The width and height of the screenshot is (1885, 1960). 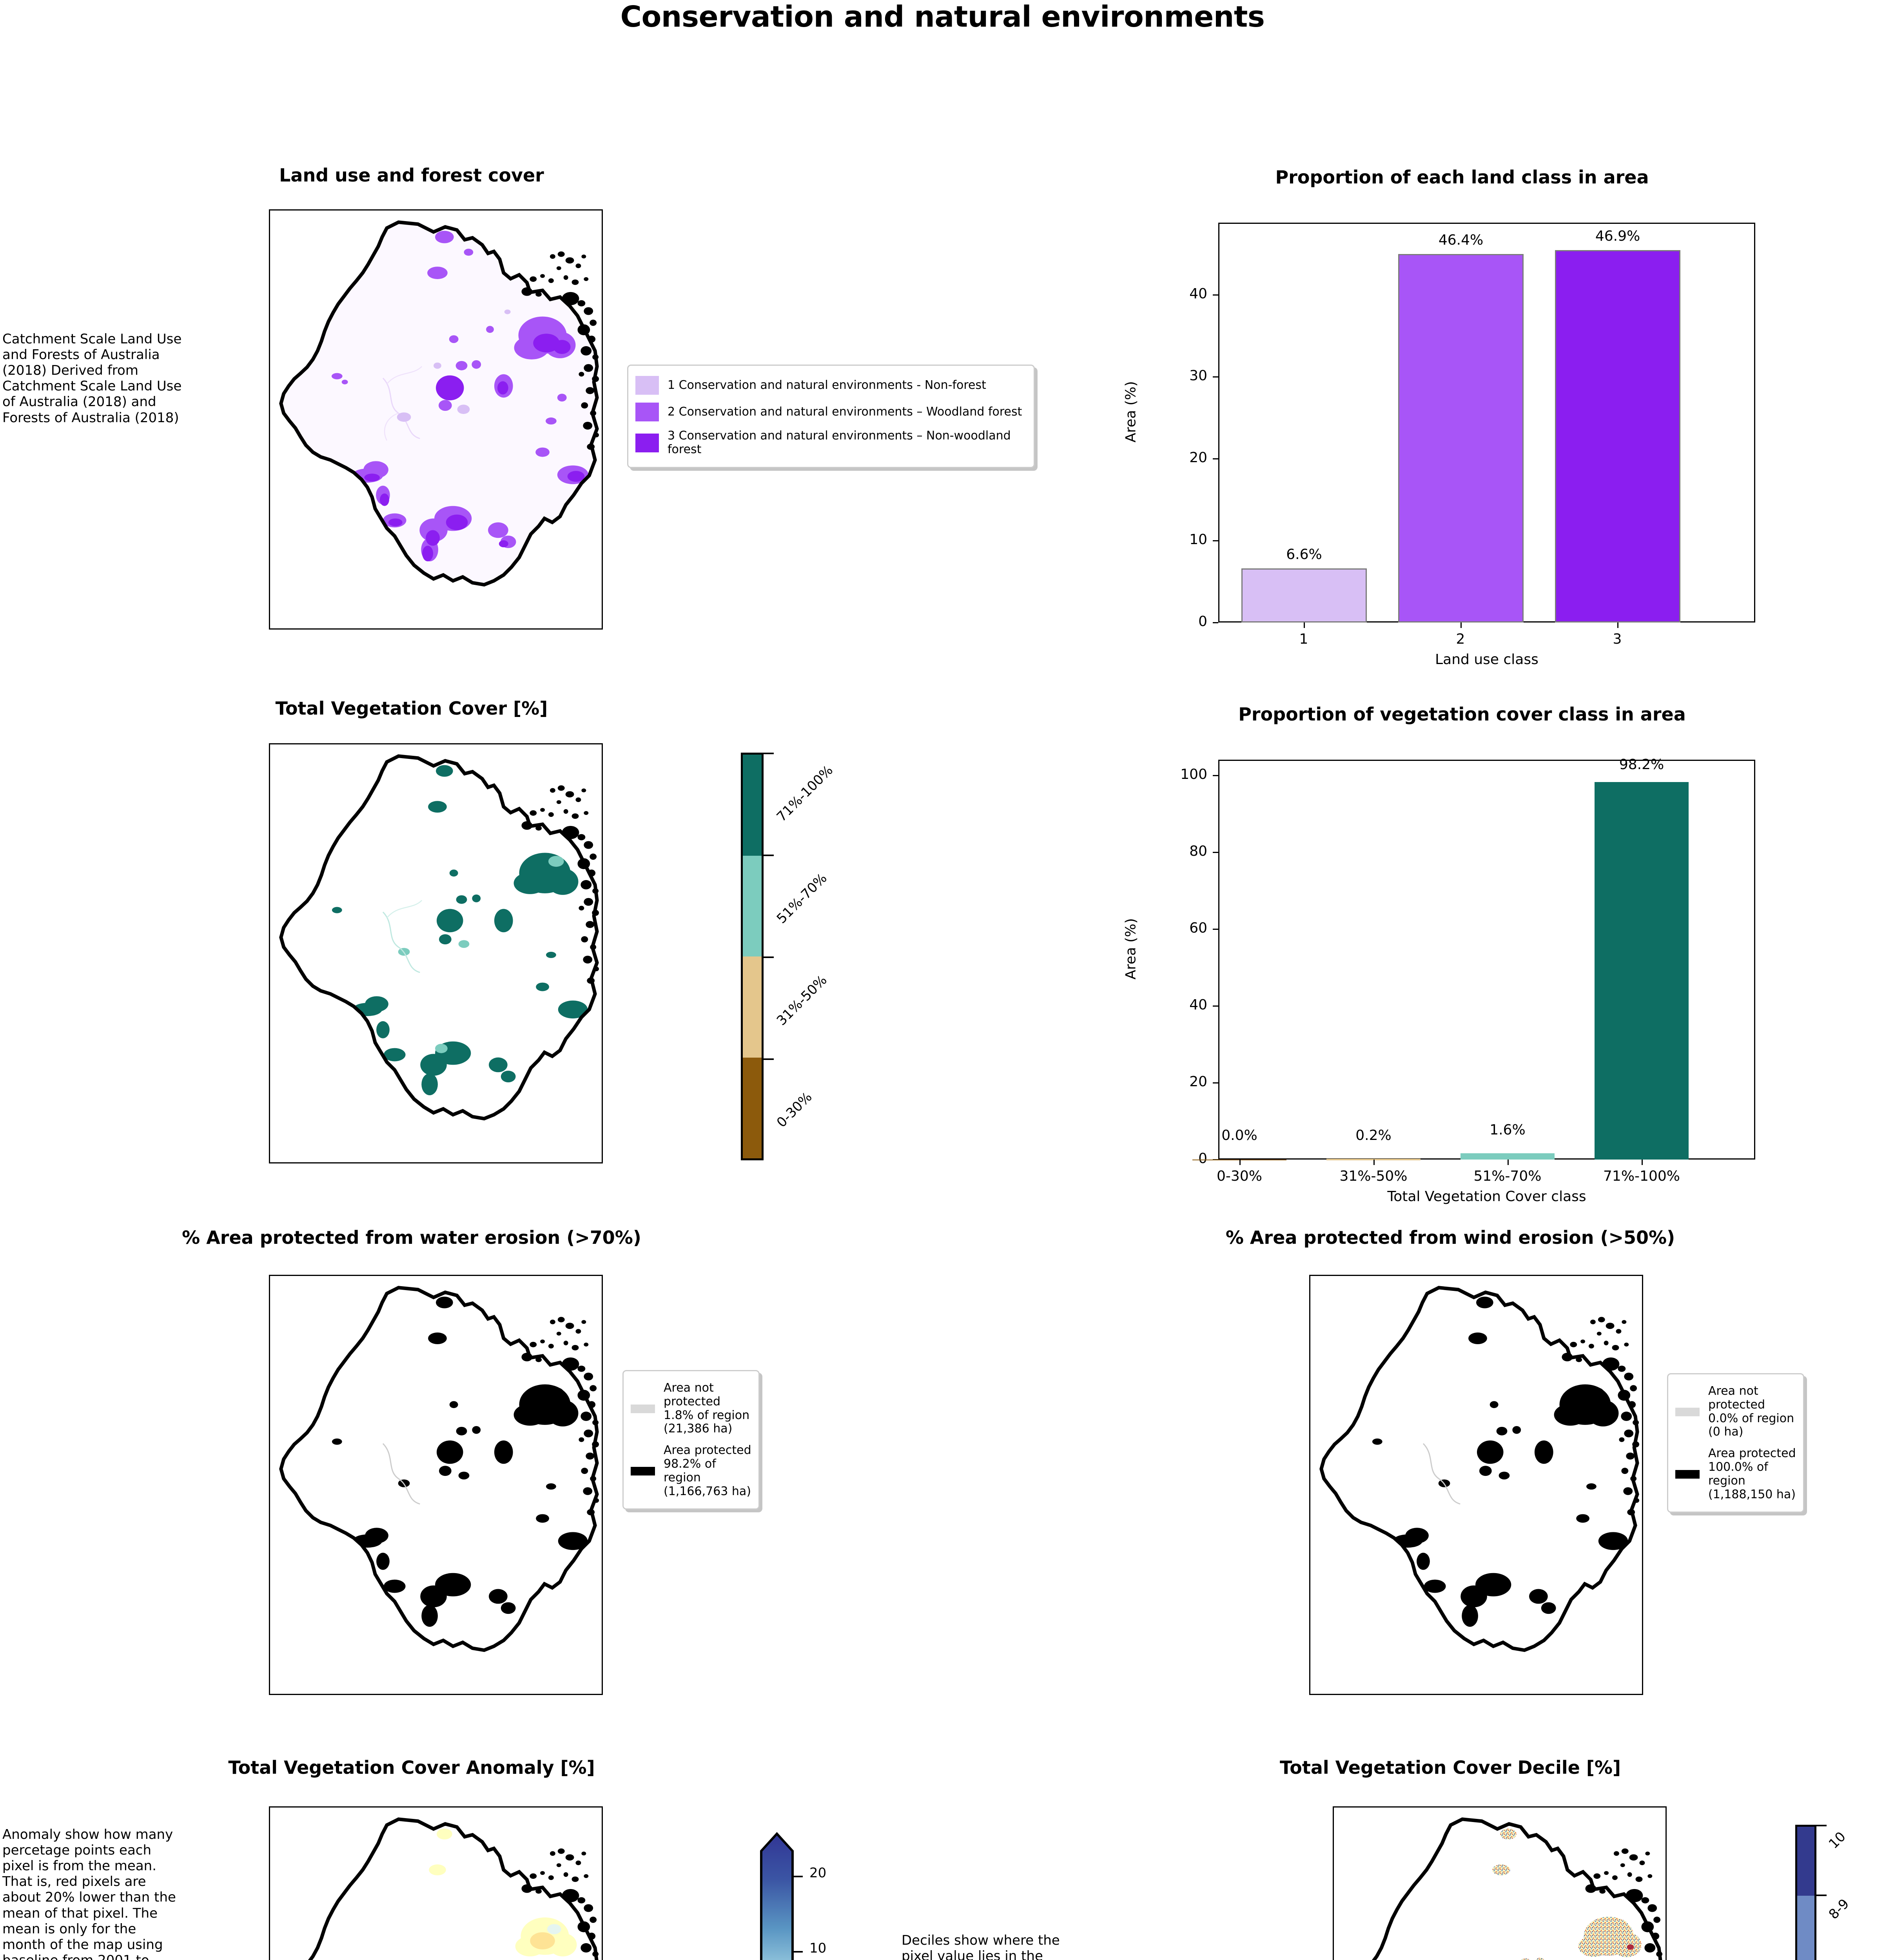 I want to click on x-axis-label: Total Vegetation Cover class, so click(x=1486, y=1197).